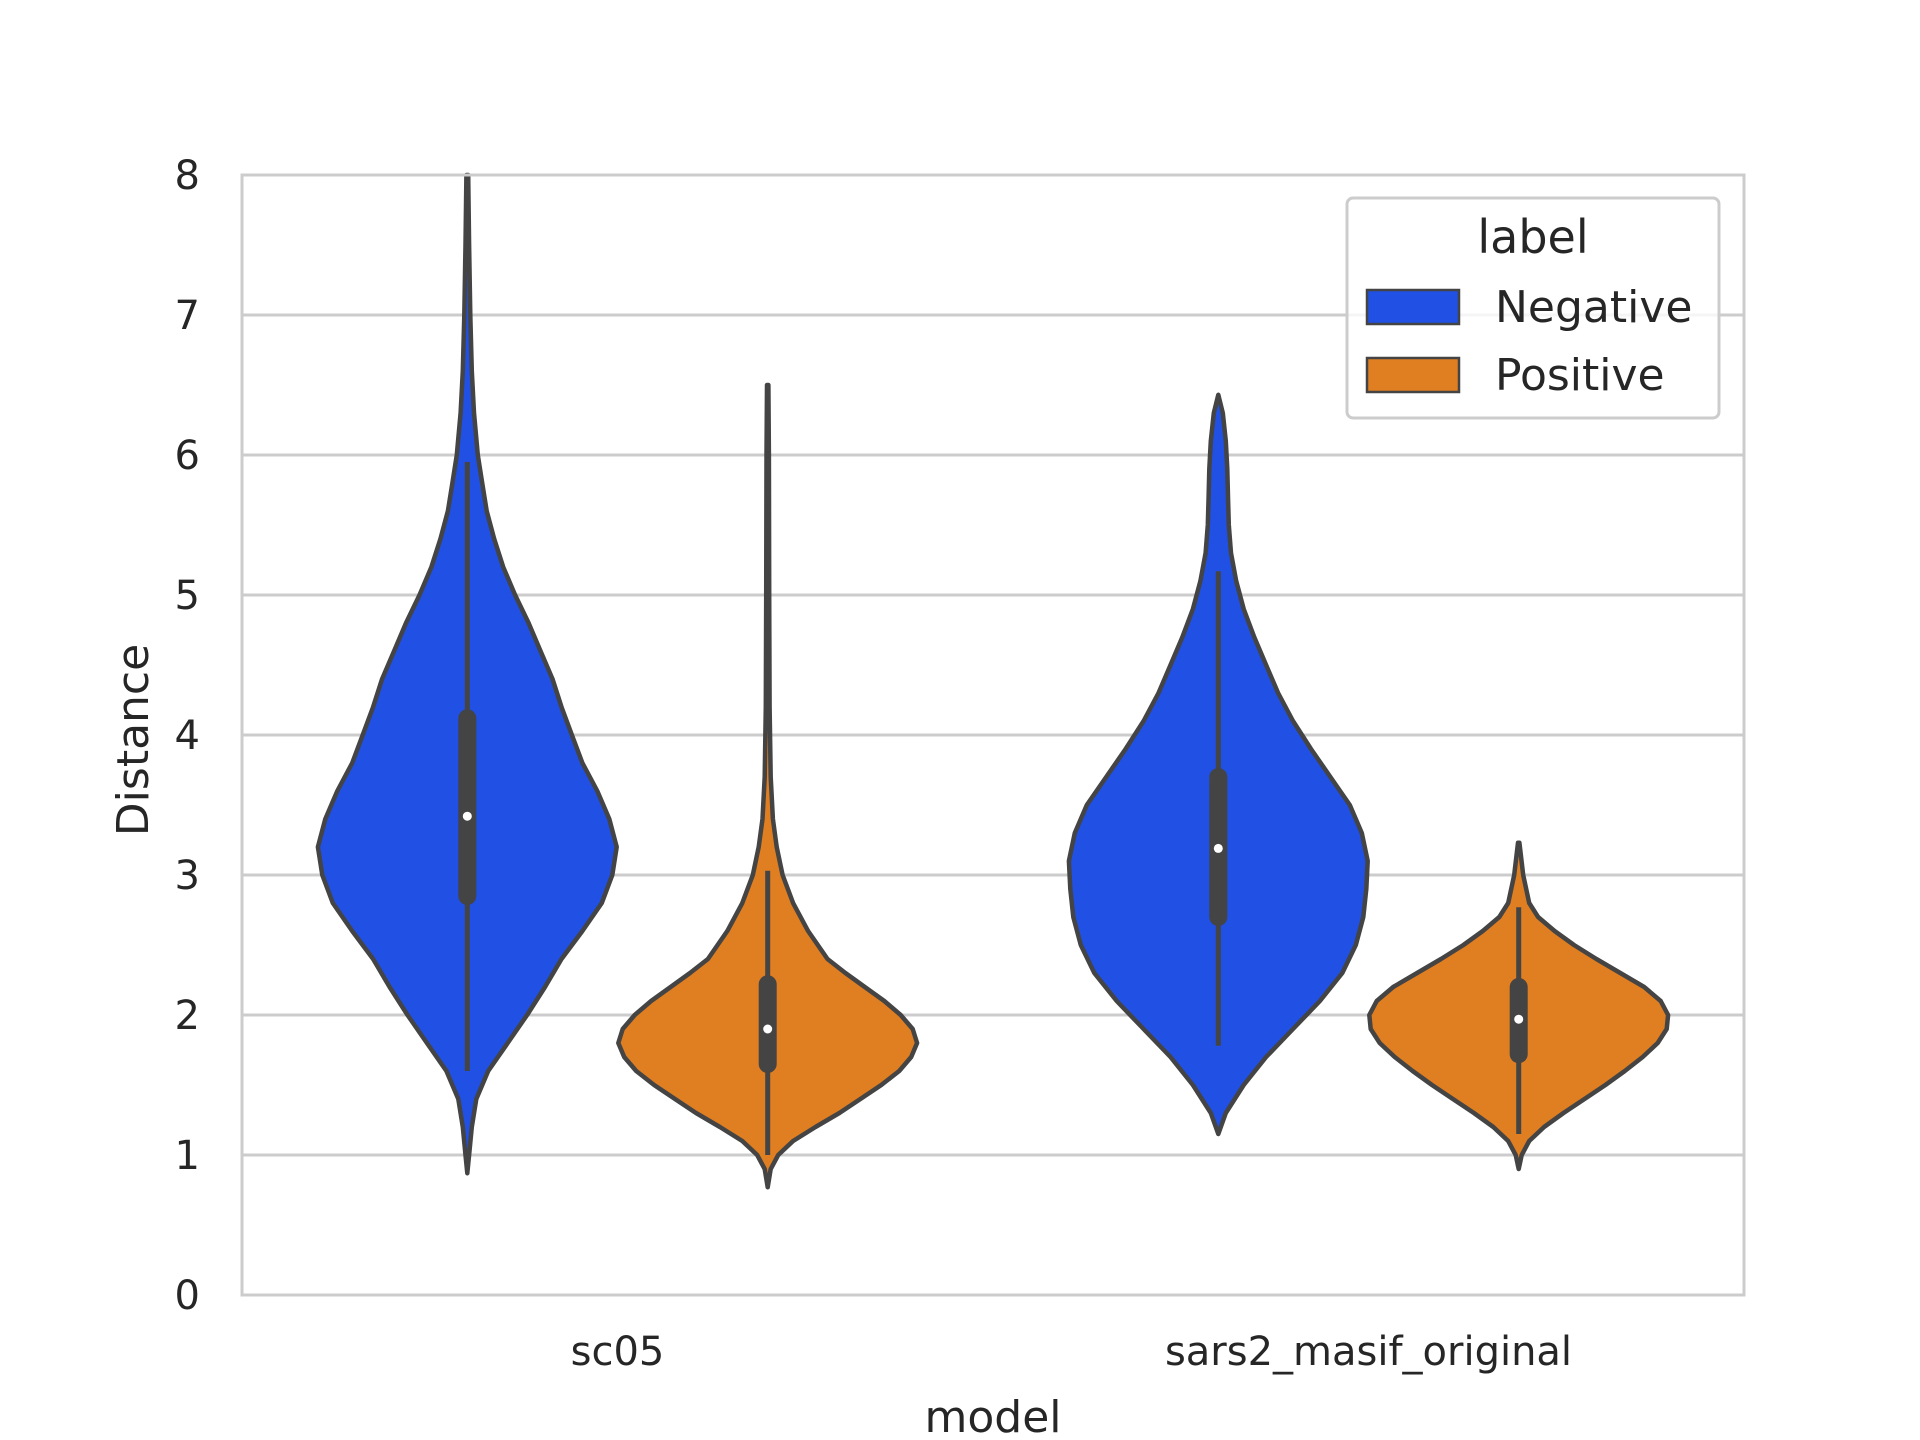 The height and width of the screenshot is (1440, 1920). Describe the element at coordinates (768, 1029) in the screenshot. I see `median-point-positive-sc05` at that location.